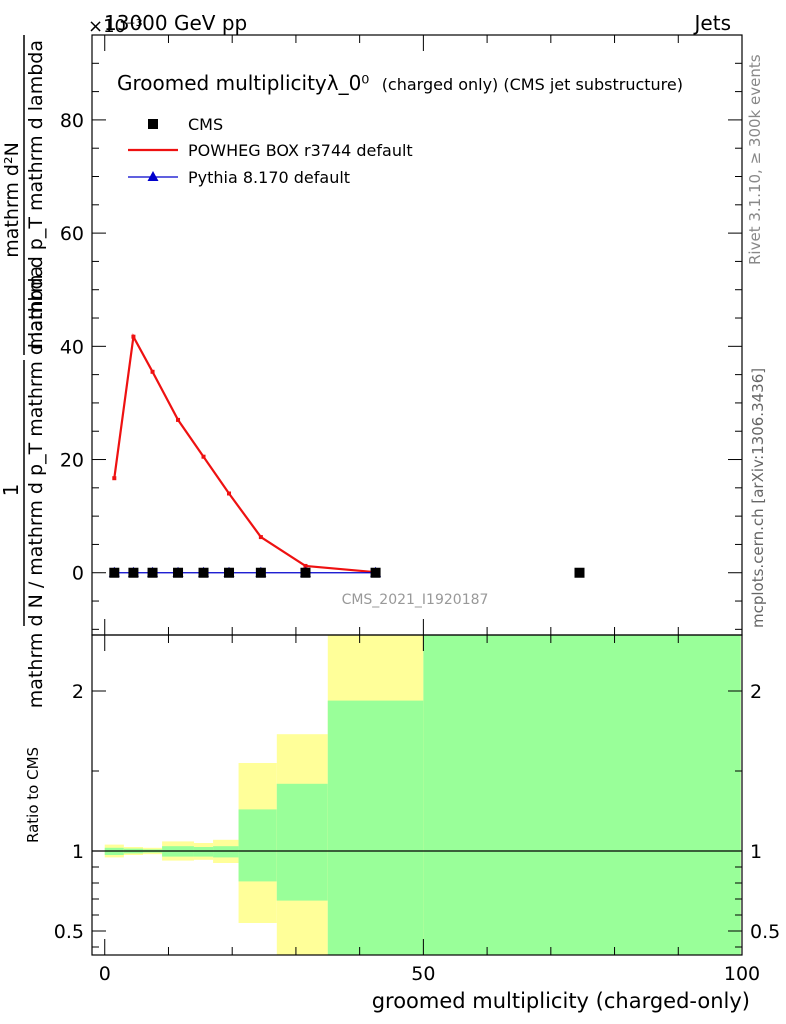 The height and width of the screenshot is (1024, 786). Describe the element at coordinates (36, 195) in the screenshot. I see `y-axis-title-fraction-denominator: mathrm d p_T mathrm d lambda` at that location.